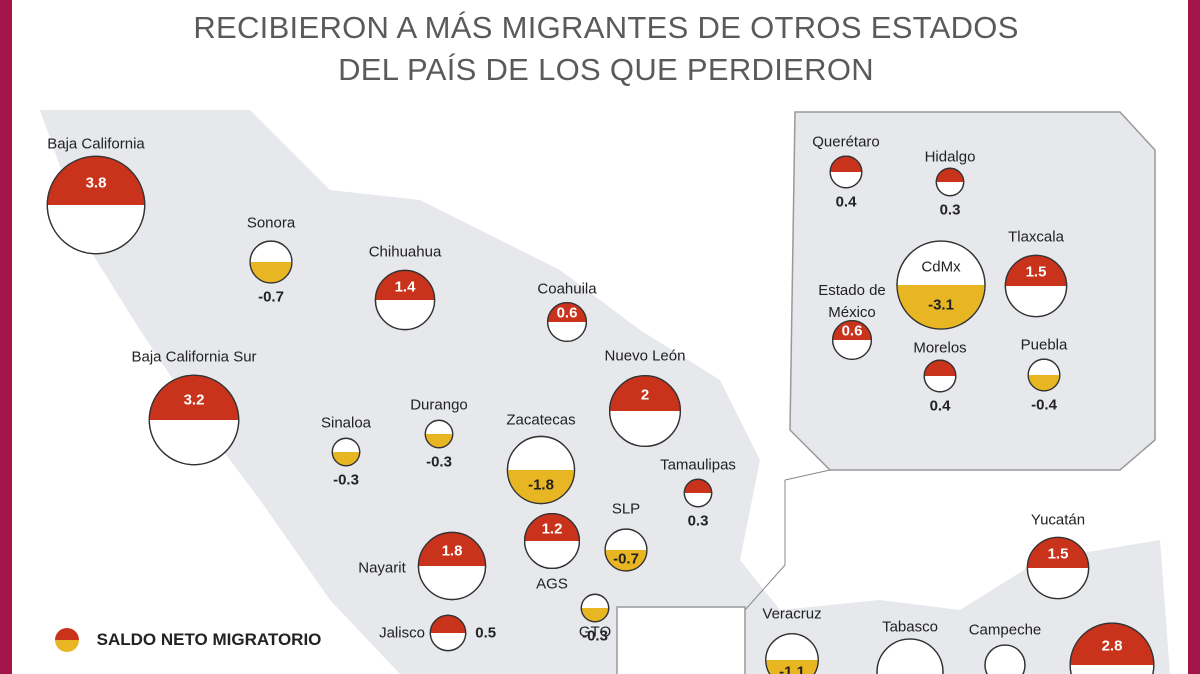 This screenshot has height=674, width=1200. I want to click on state-value: 2, so click(645, 395).